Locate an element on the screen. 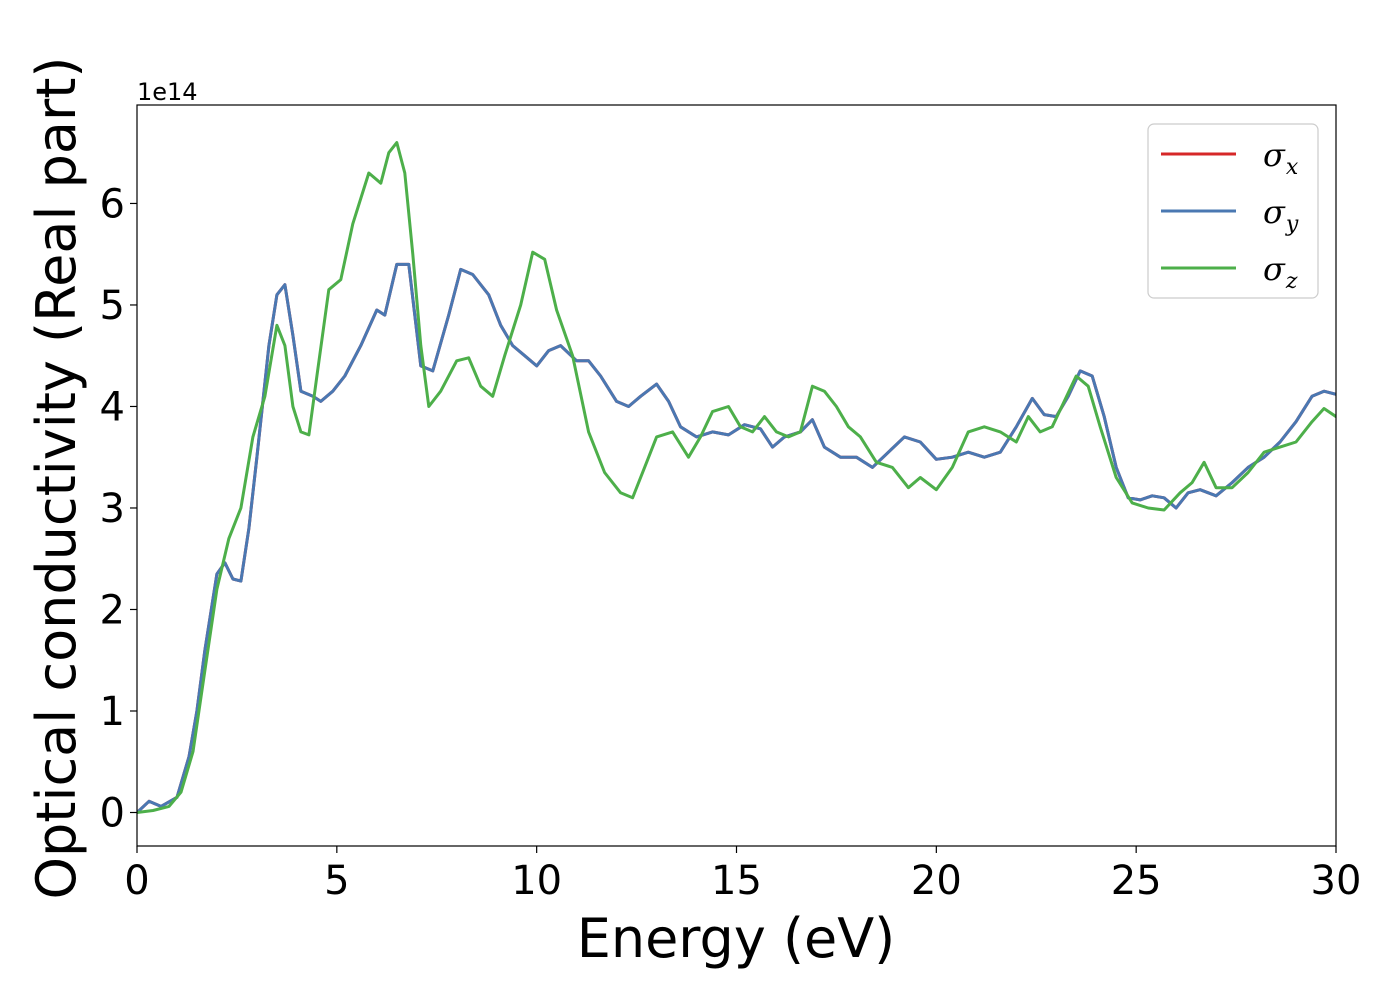 Image resolution: width=1400 pixels, height=1005 pixels. y-tick-label: 2 is located at coordinates (112, 610).